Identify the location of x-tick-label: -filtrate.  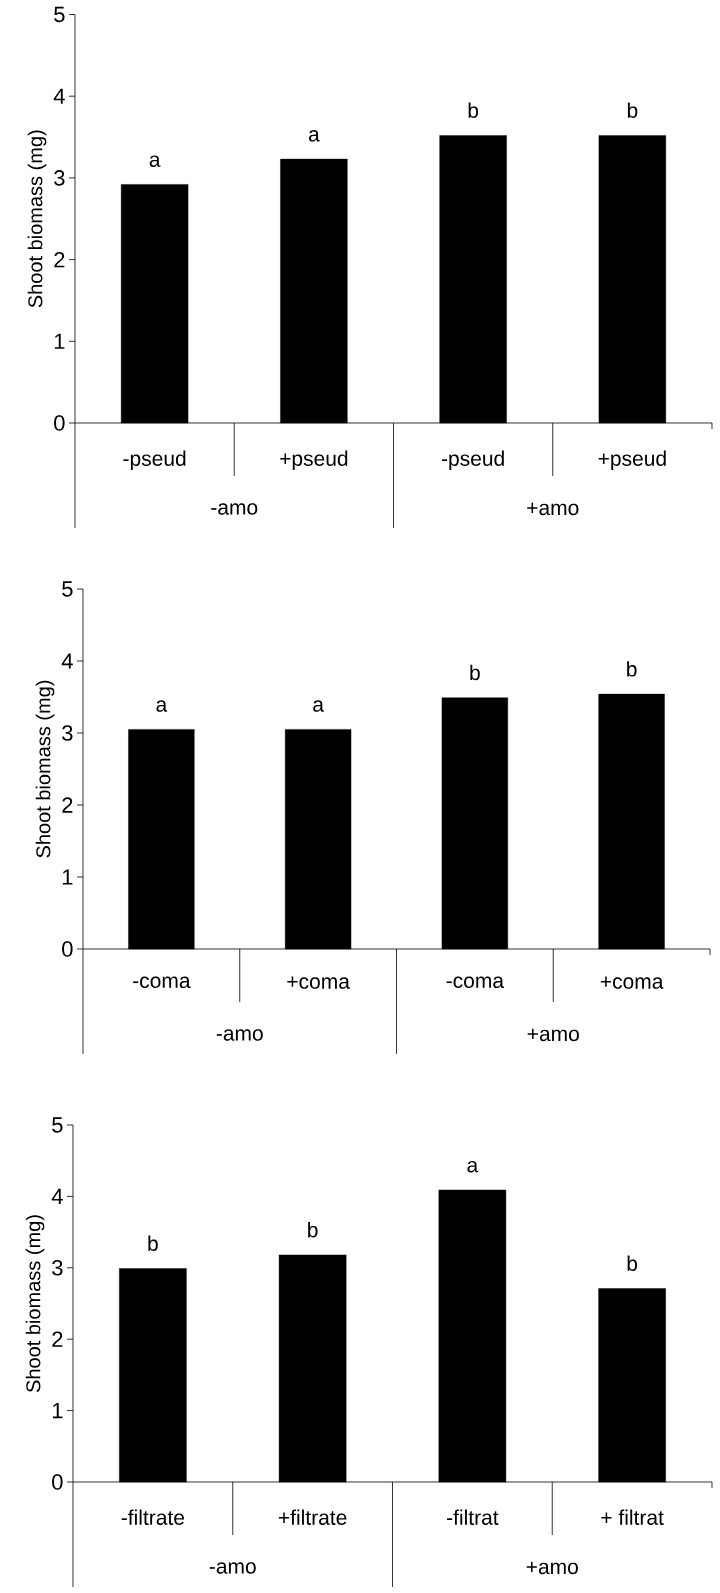
(153, 1517).